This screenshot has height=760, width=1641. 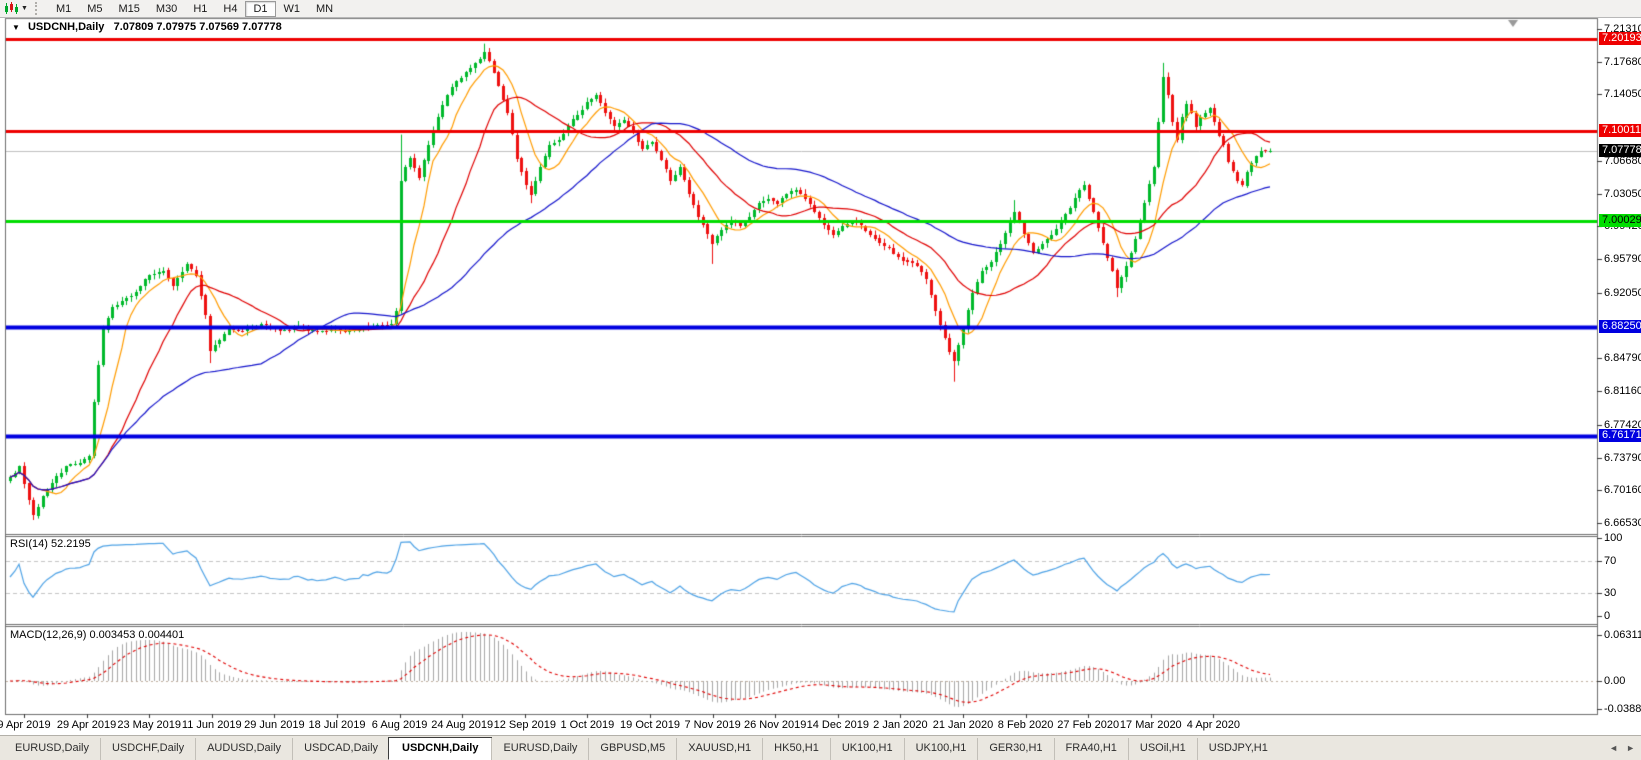 What do you see at coordinates (1622, 292) in the screenshot?
I see `price-tick-label: 6.92050` at bounding box center [1622, 292].